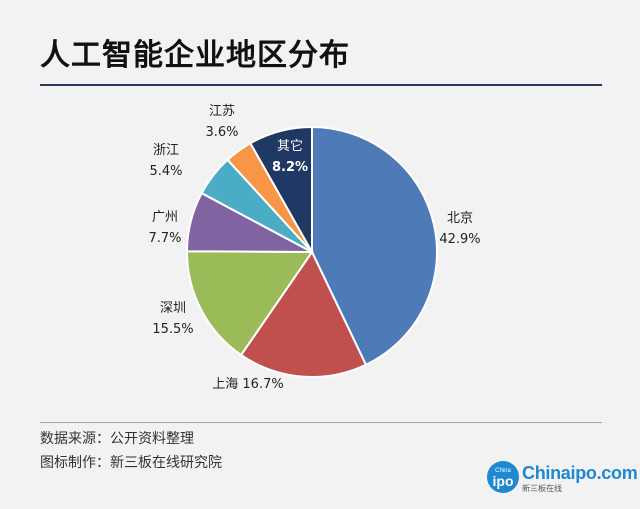  What do you see at coordinates (222, 111) in the screenshot?
I see `slice-name-5: 江苏` at bounding box center [222, 111].